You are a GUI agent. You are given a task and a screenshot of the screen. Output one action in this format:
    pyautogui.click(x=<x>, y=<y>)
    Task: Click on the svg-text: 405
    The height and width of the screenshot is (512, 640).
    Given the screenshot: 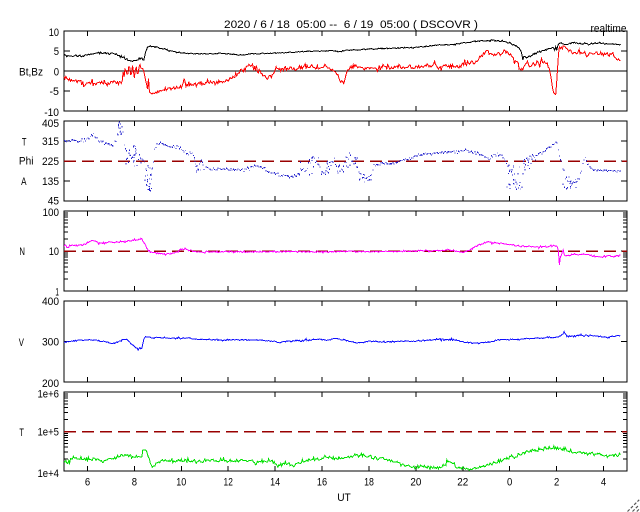 What is the action you would take?
    pyautogui.click(x=50, y=124)
    